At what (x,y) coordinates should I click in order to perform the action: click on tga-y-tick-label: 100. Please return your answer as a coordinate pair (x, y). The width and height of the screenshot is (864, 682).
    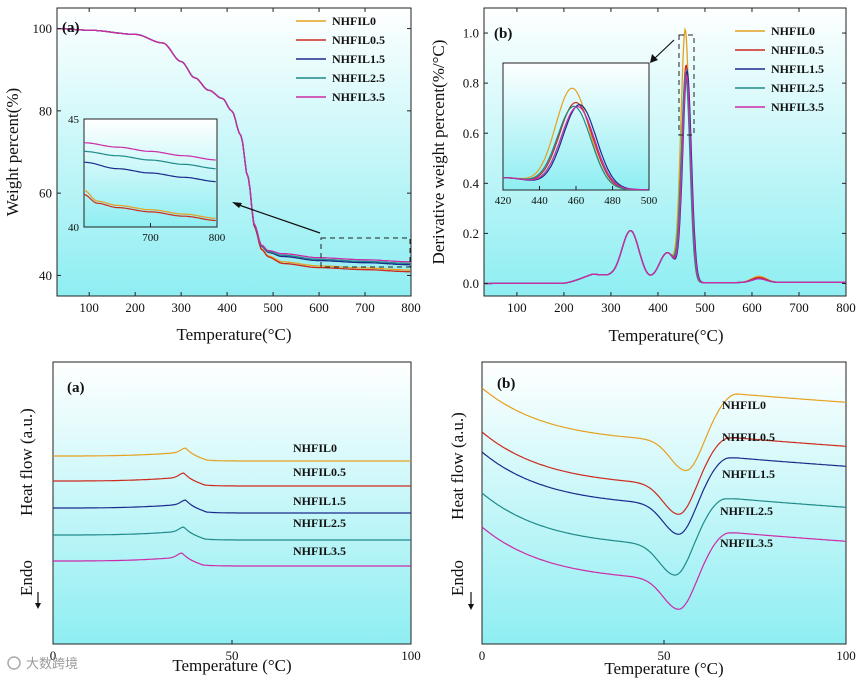
    Looking at the image, I should click on (43, 28).